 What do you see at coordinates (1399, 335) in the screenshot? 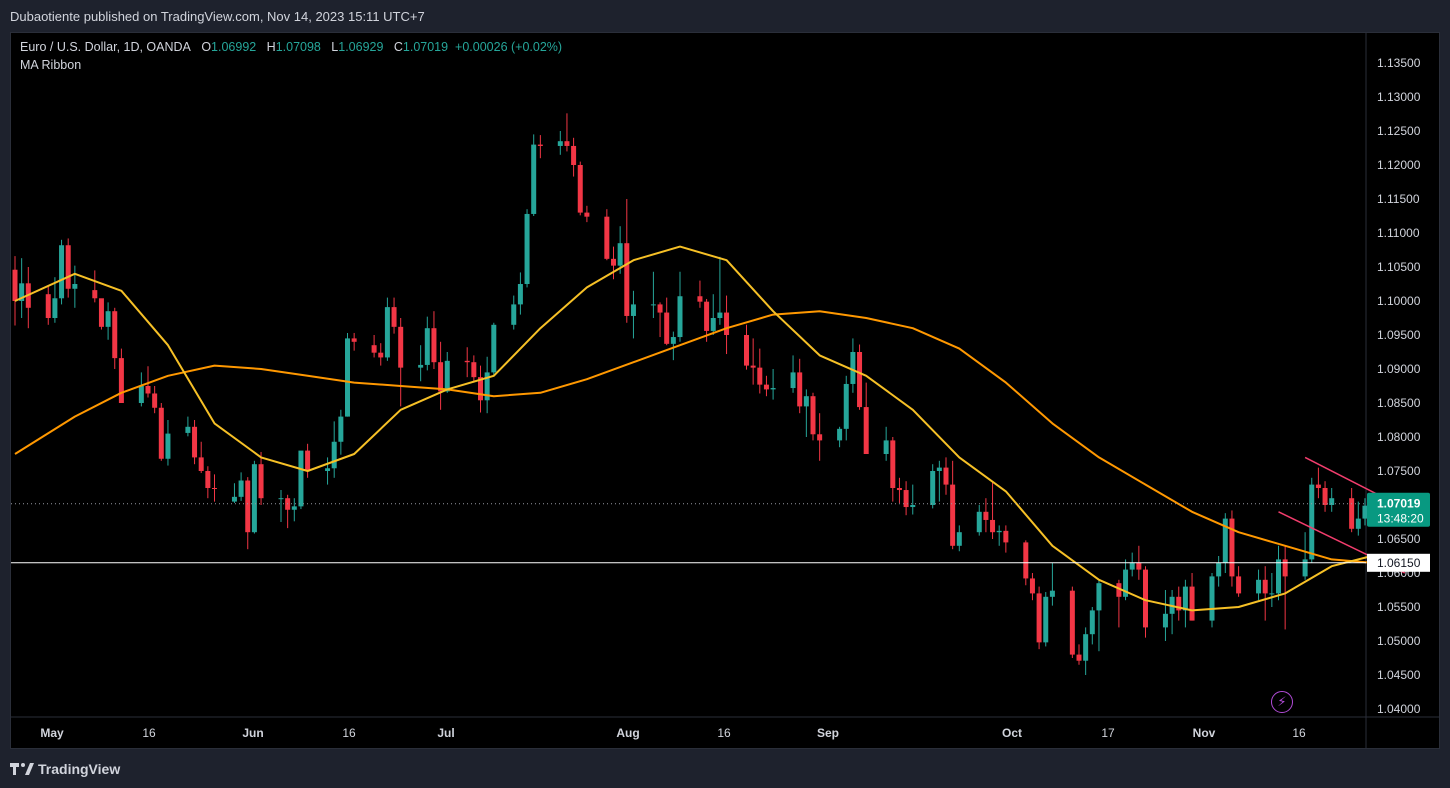
I see `y-tick-label: 1.09500` at bounding box center [1399, 335].